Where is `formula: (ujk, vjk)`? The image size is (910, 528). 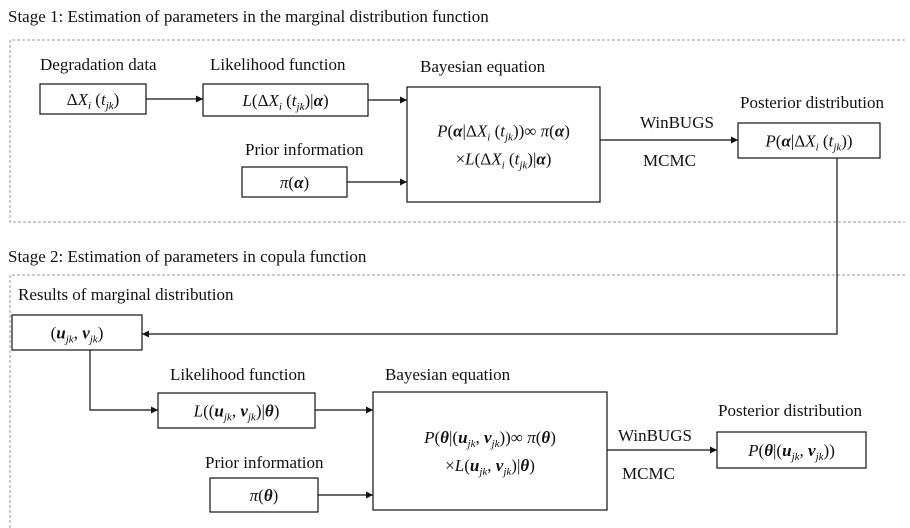 formula: (ujk, vjk) is located at coordinates (77, 335).